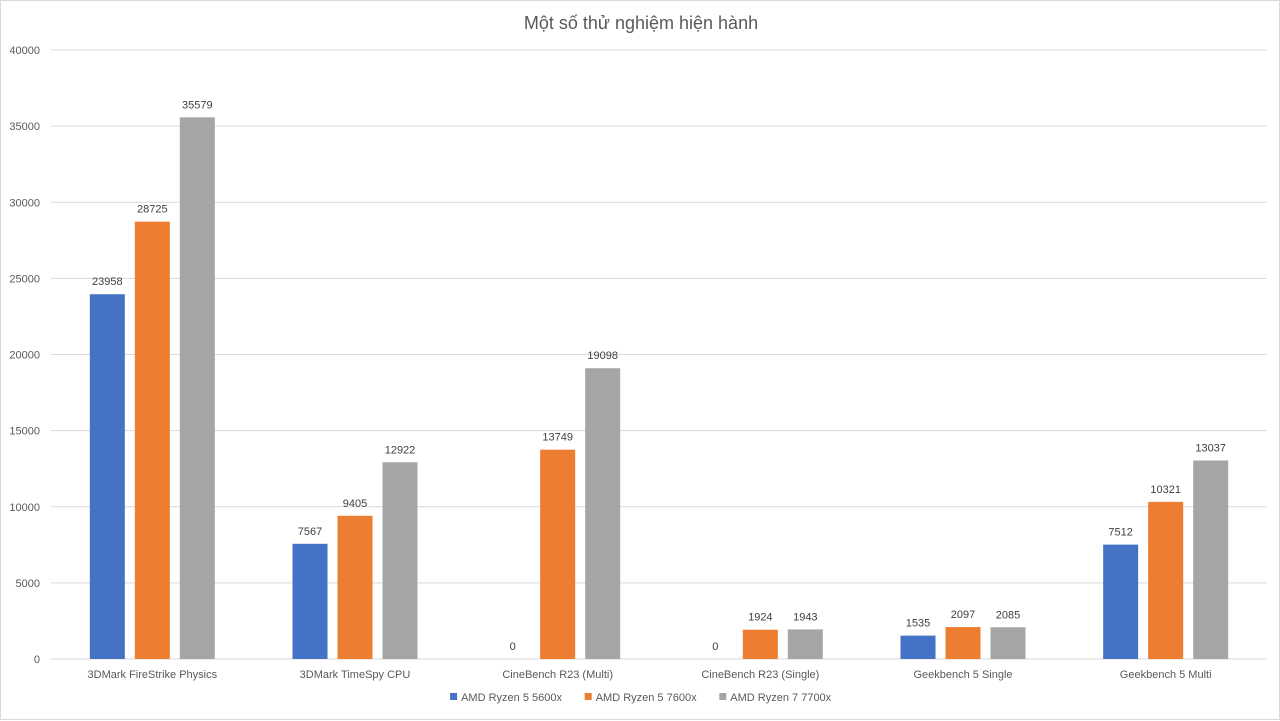 This screenshot has width=1280, height=721. What do you see at coordinates (24, 51) in the screenshot?
I see `y-tick-label: 40000` at bounding box center [24, 51].